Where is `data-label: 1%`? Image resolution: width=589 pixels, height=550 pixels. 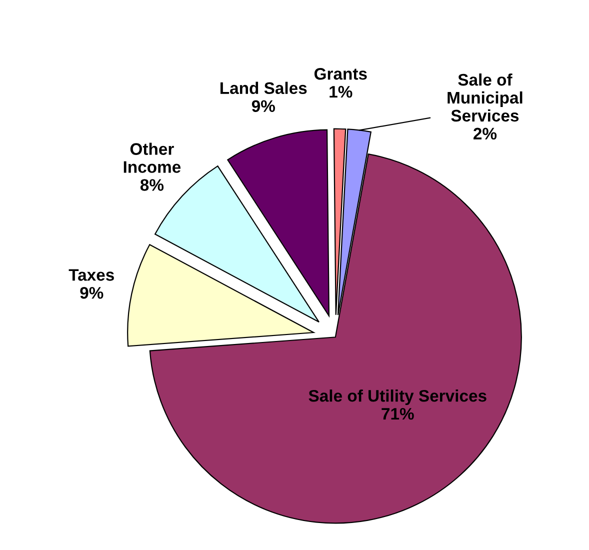
data-label: 1% is located at coordinates (341, 92).